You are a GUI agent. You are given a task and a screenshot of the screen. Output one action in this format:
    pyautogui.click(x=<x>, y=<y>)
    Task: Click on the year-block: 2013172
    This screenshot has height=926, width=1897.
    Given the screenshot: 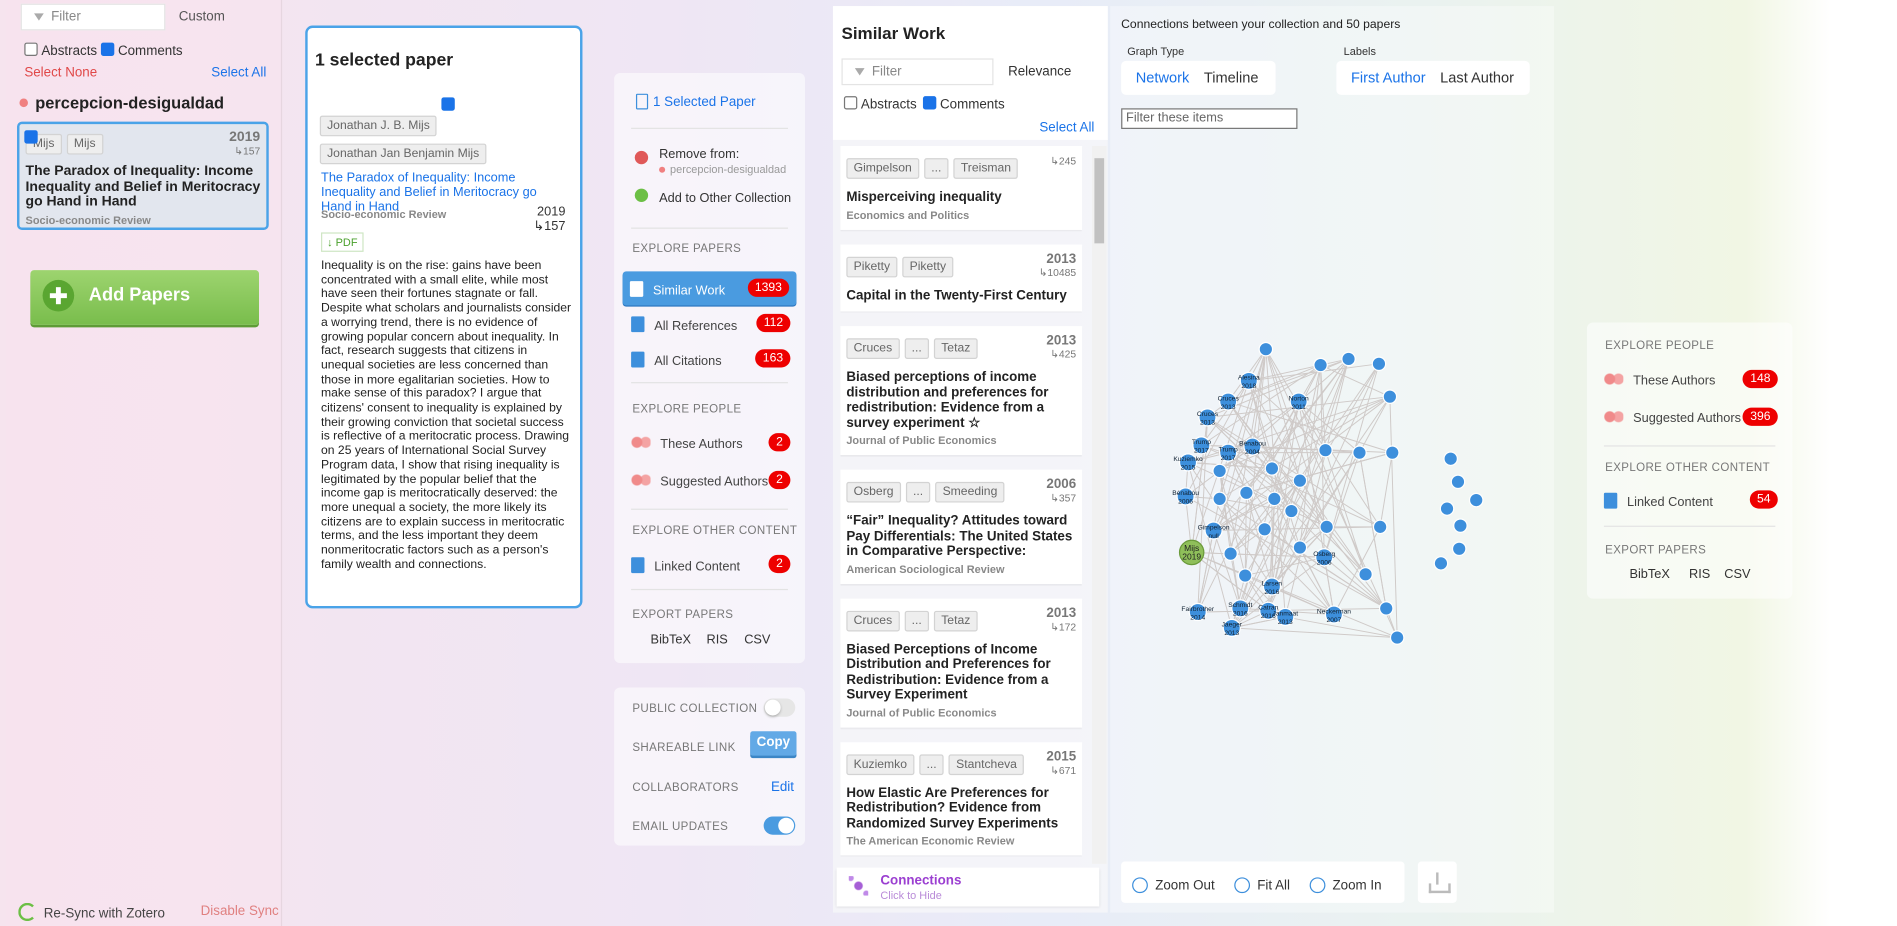 What is the action you would take?
    pyautogui.click(x=1061, y=620)
    